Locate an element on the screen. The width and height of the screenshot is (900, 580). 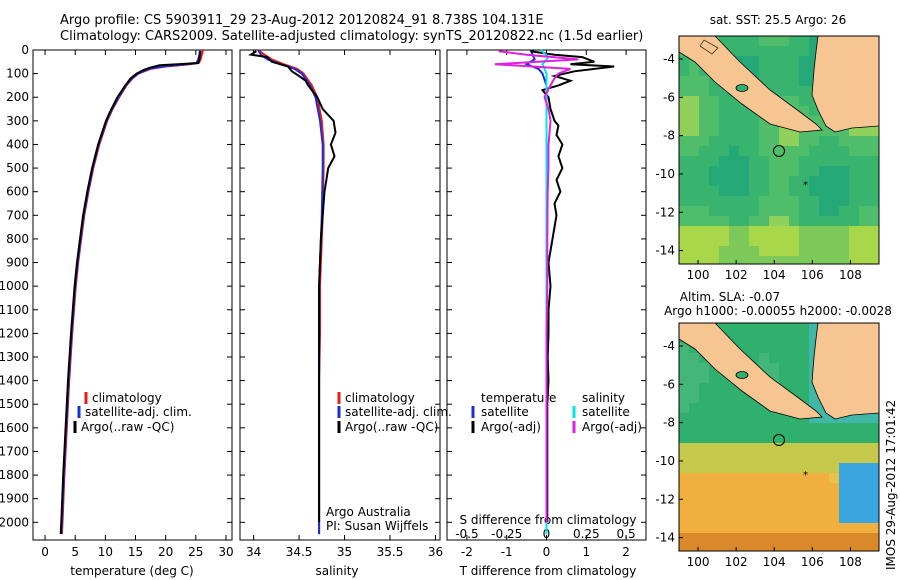
sst-map-ytick-label-5: -14 is located at coordinates (665, 251).